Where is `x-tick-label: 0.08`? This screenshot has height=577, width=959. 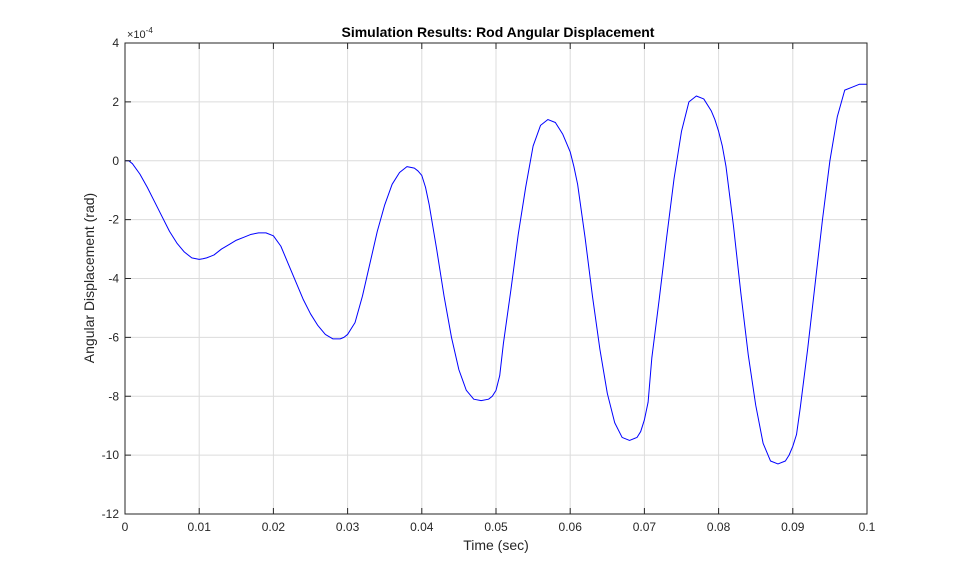 x-tick-label: 0.08 is located at coordinates (719, 527).